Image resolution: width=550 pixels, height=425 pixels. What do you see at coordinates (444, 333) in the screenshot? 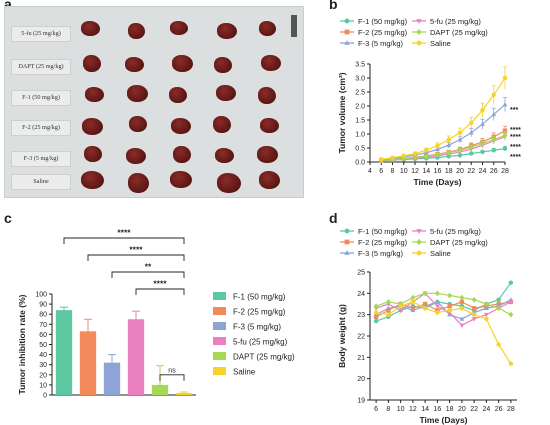
I see `series-line` at bounding box center [444, 333].